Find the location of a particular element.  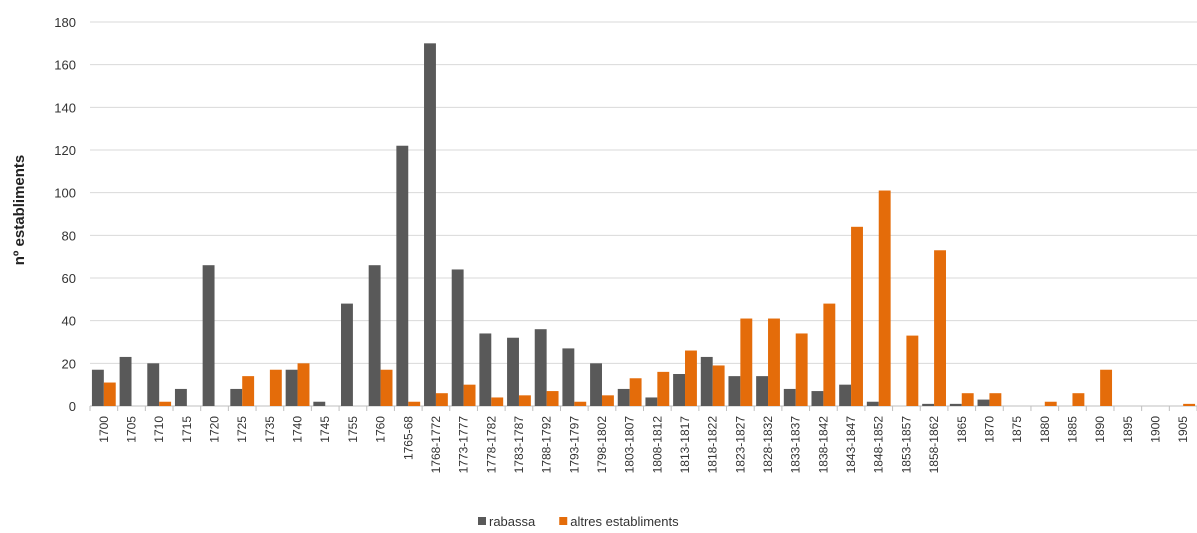

x-tick-label: 1885 is located at coordinates (1072, 429).